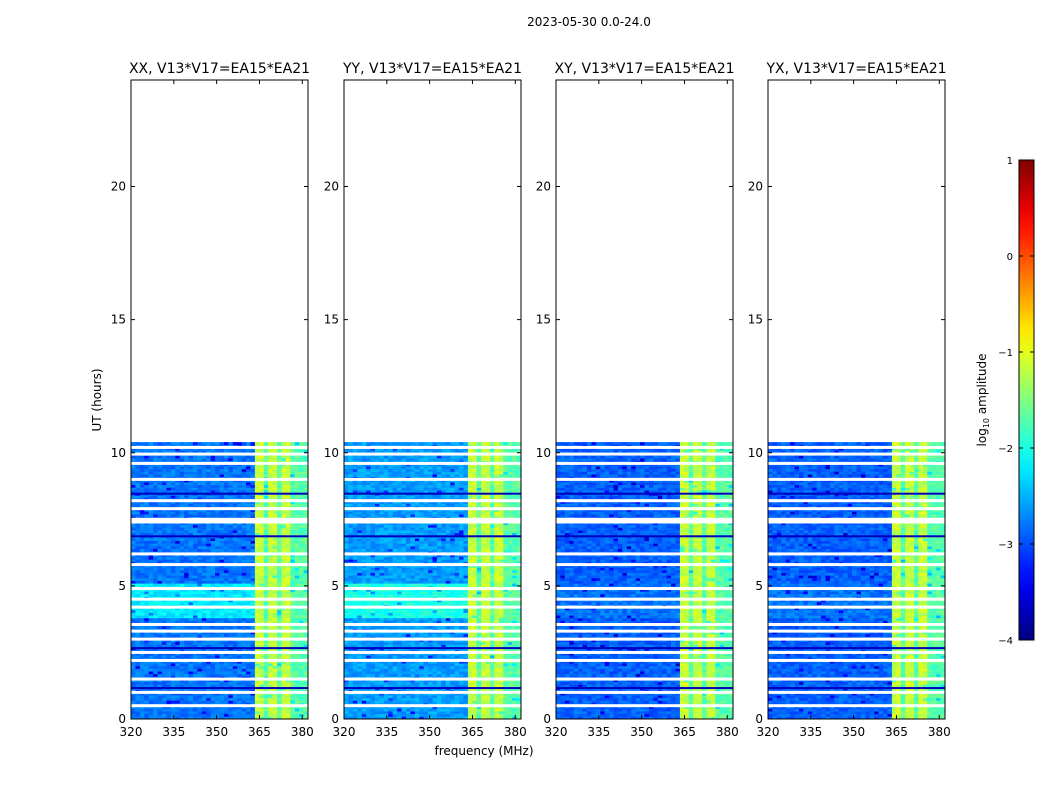 The image size is (1050, 800). Describe the element at coordinates (219, 652) in the screenshot. I see `data-gap` at that location.